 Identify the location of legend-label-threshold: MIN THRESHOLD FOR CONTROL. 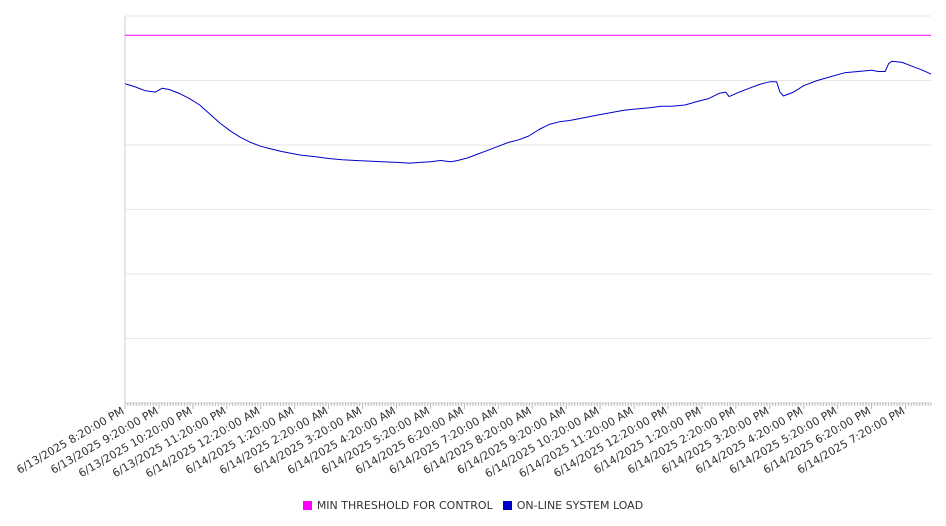
(404, 505).